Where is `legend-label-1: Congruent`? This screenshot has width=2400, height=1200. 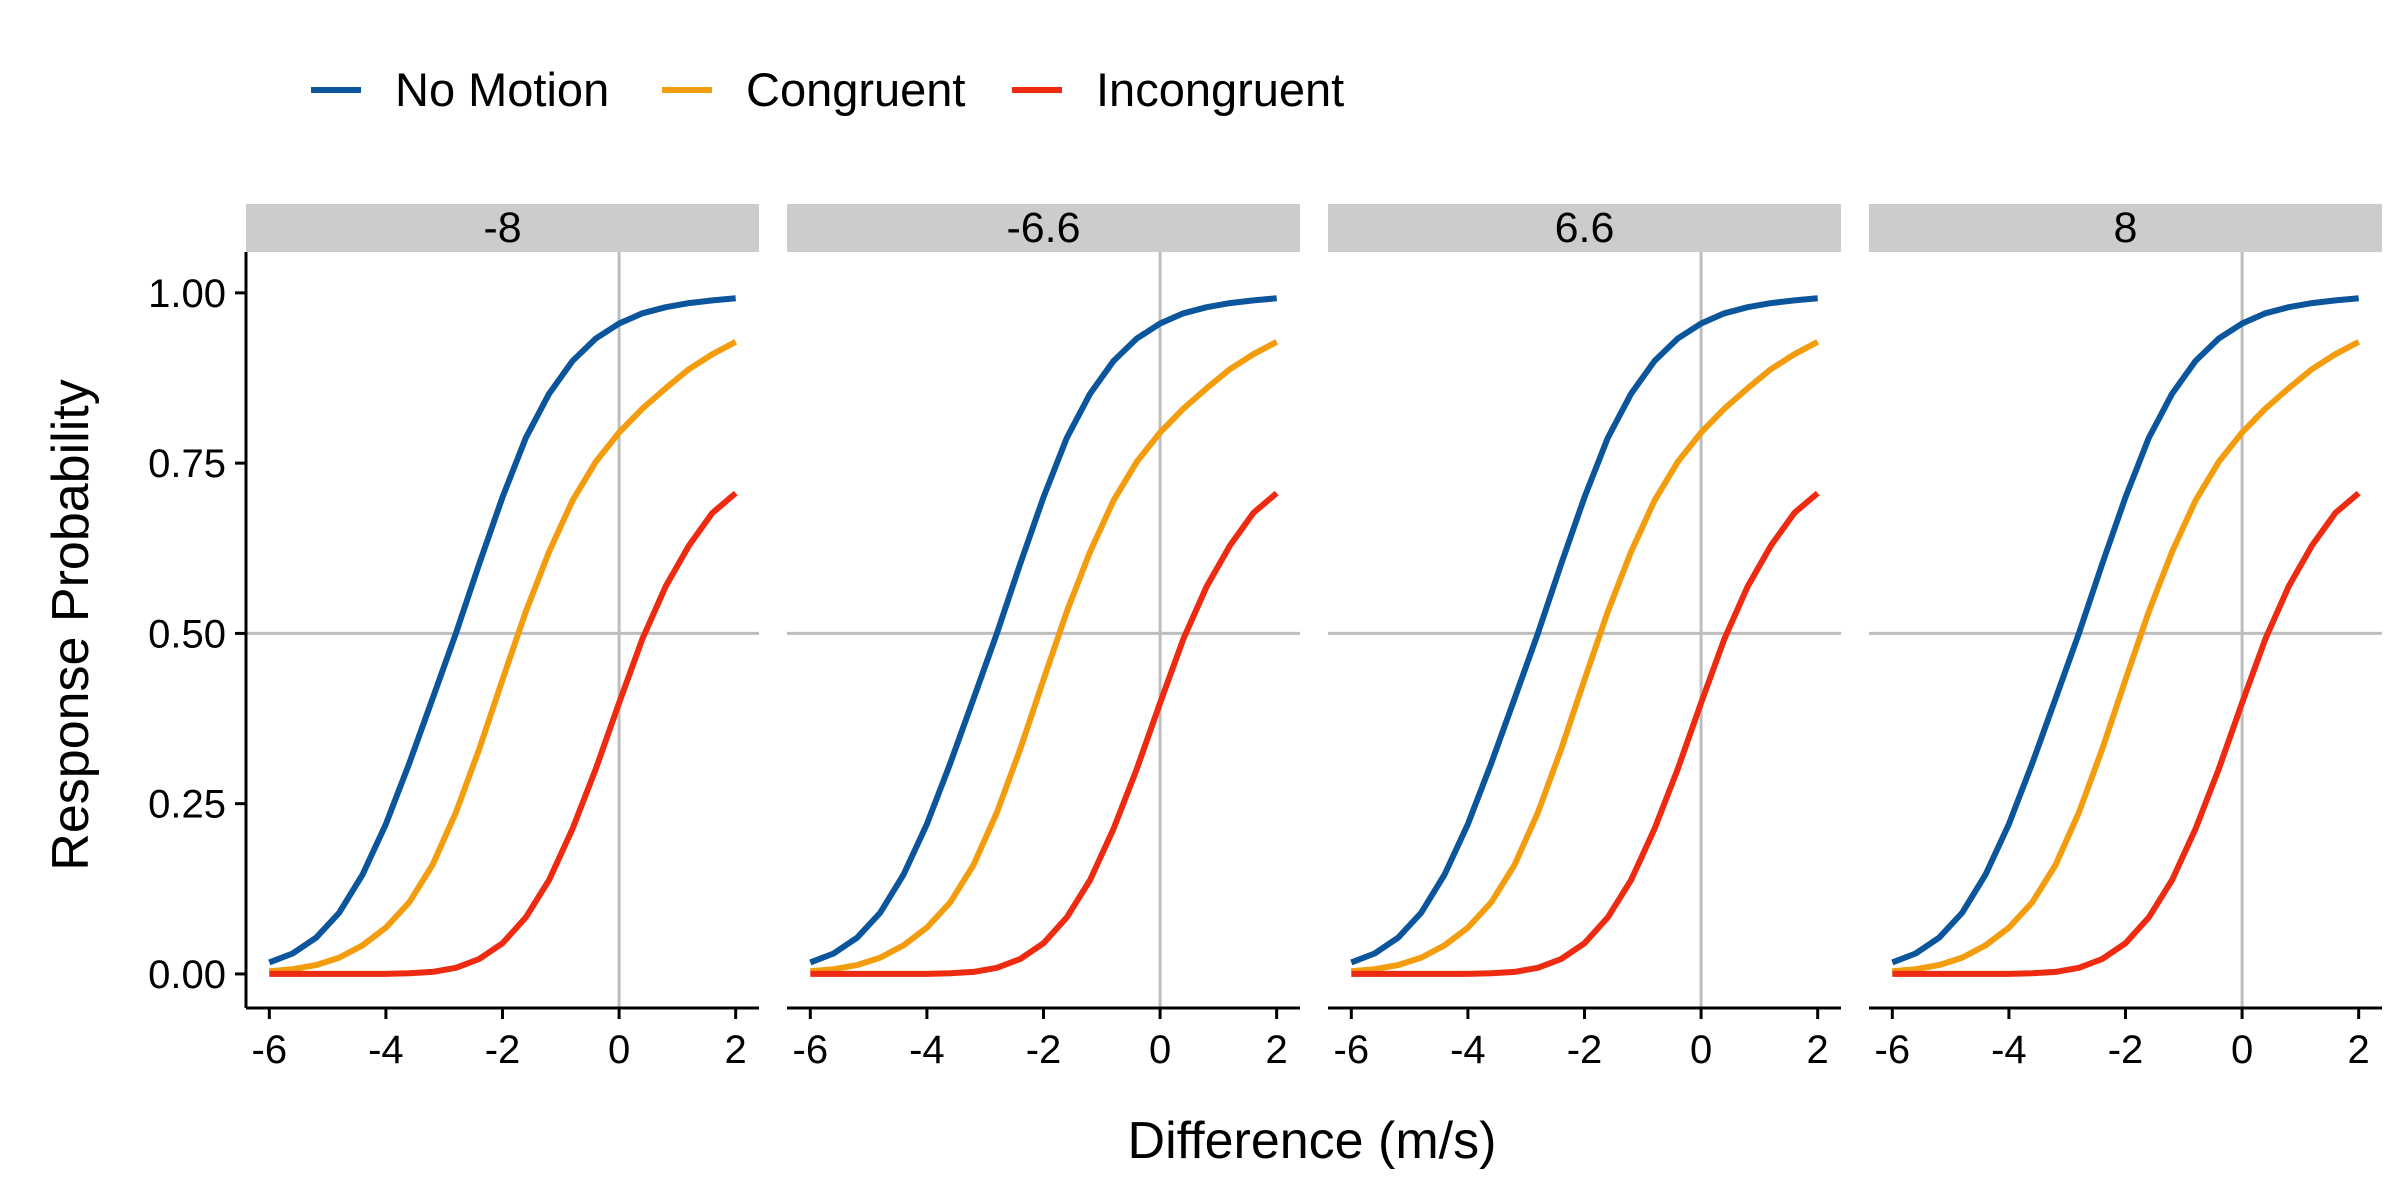 legend-label-1: Congruent is located at coordinates (856, 89).